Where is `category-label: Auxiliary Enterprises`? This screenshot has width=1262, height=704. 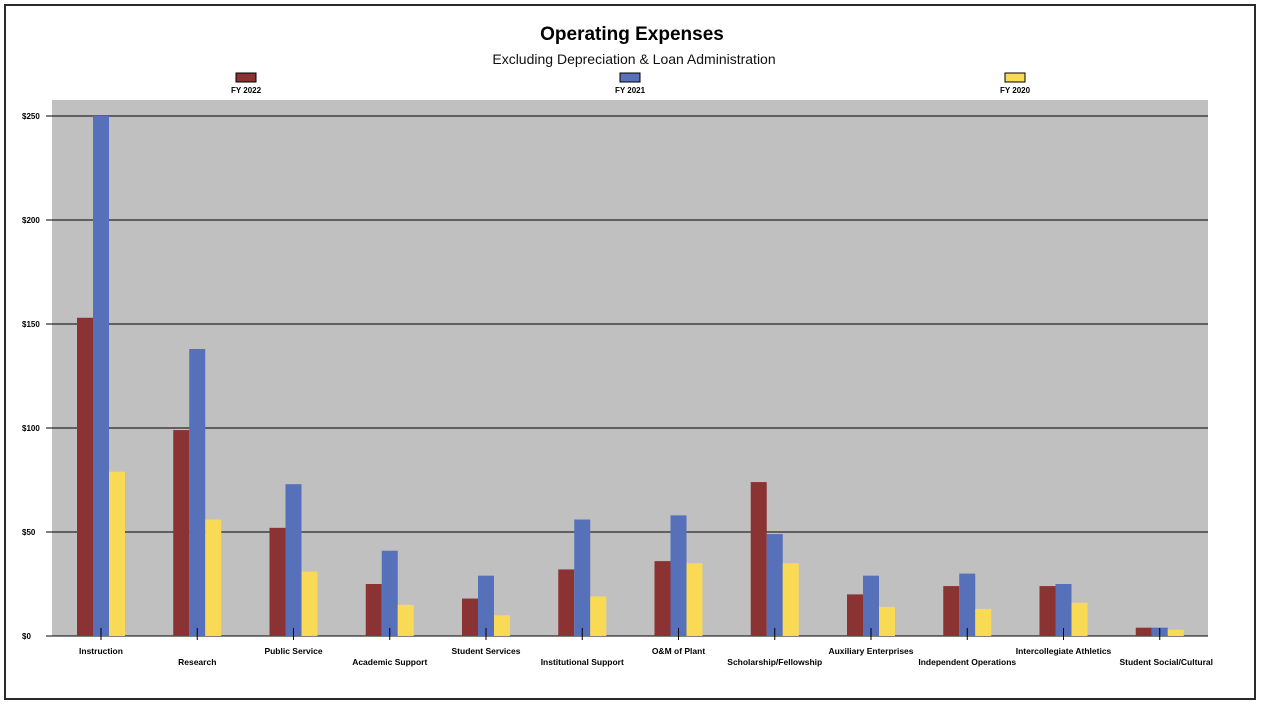
category-label: Auxiliary Enterprises is located at coordinates (870, 651).